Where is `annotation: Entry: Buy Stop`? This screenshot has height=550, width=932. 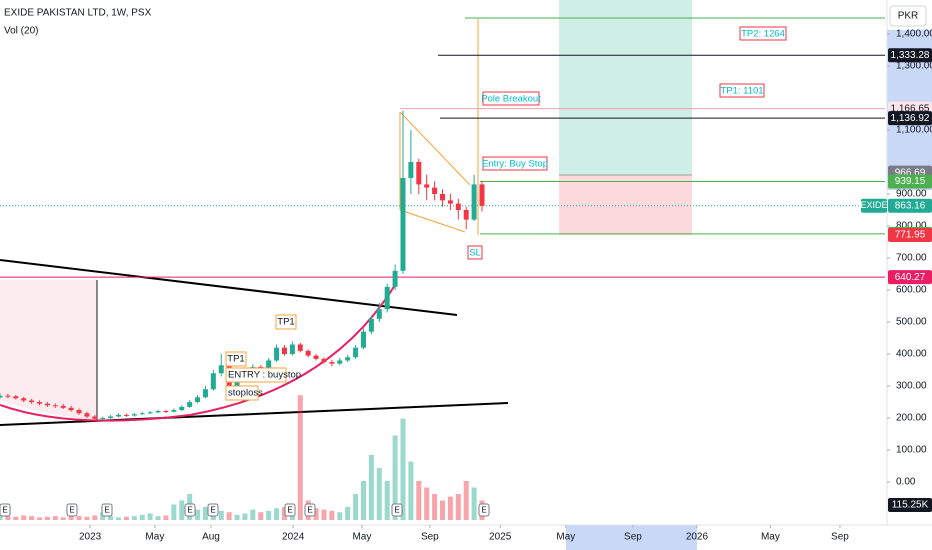
annotation: Entry: Buy Stop is located at coordinates (515, 164).